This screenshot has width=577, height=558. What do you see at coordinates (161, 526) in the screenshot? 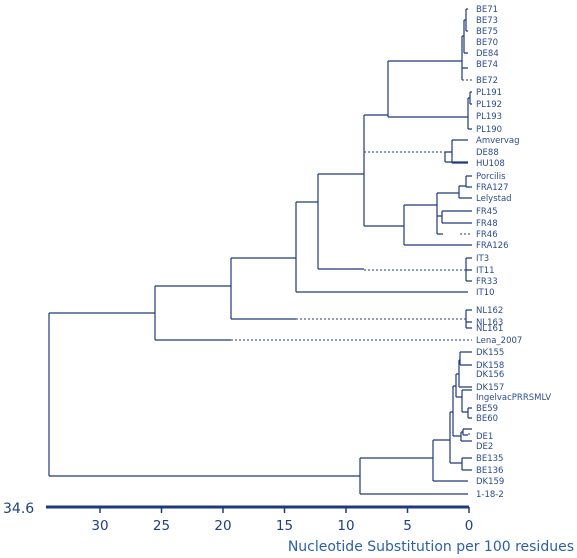
I see `axis-tick-label: 25` at bounding box center [161, 526].